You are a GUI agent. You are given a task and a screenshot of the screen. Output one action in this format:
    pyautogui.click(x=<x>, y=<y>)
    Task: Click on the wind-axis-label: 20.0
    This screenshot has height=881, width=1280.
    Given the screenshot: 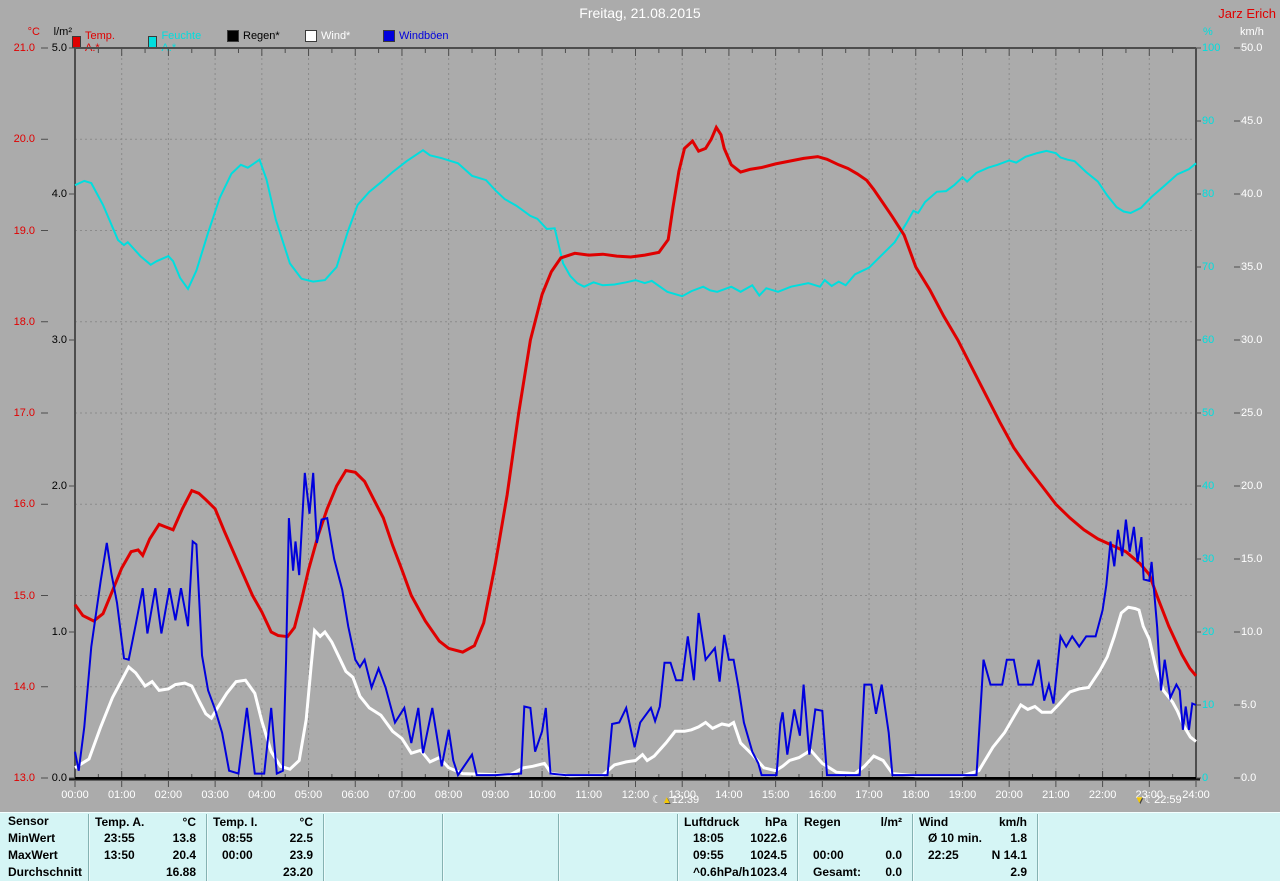 What is the action you would take?
    pyautogui.click(x=1252, y=486)
    